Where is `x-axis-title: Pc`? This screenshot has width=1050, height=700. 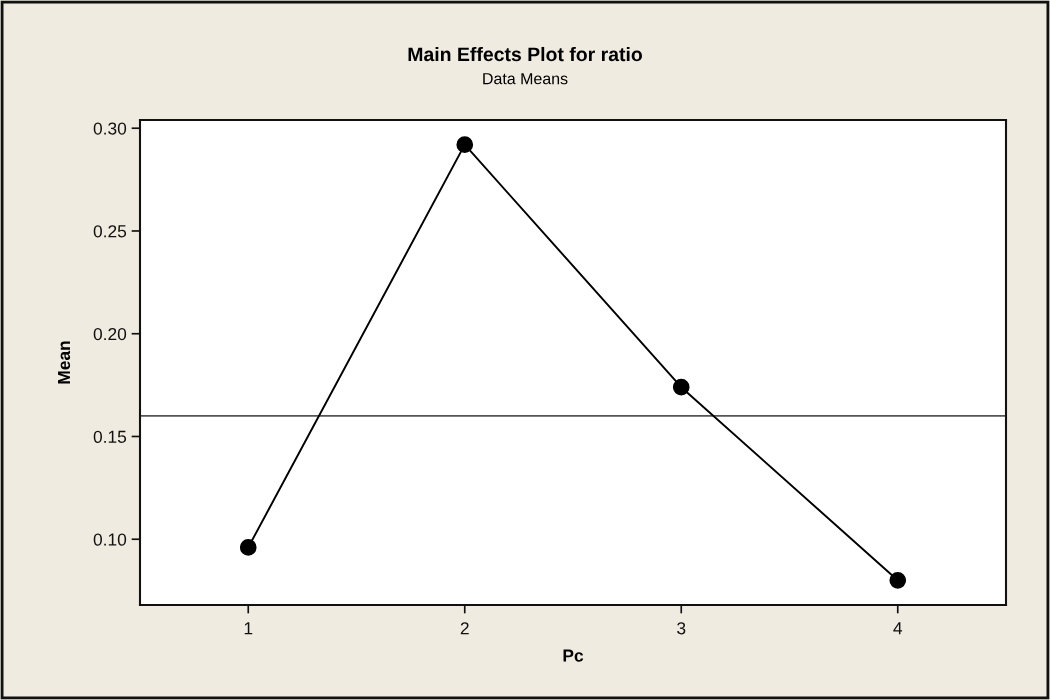
x-axis-title: Pc is located at coordinates (573, 655).